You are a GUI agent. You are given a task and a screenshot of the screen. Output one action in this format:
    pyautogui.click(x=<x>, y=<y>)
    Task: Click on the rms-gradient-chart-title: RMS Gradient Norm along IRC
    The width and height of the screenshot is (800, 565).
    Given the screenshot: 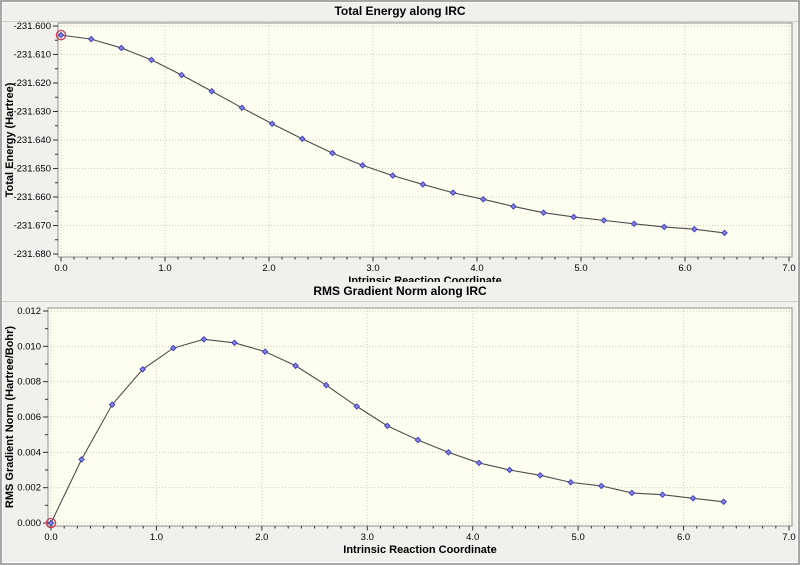 What is the action you would take?
    pyautogui.click(x=400, y=292)
    